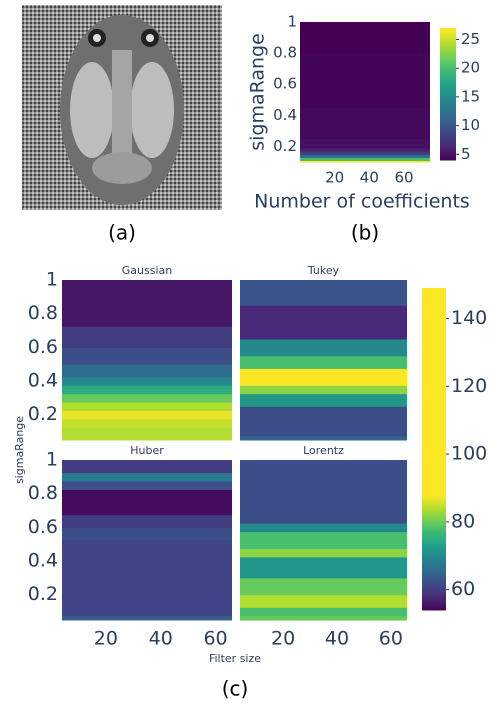 This screenshot has width=490, height=703. Describe the element at coordinates (470, 68) in the screenshot. I see `colorbar-tick-label: 20` at that location.